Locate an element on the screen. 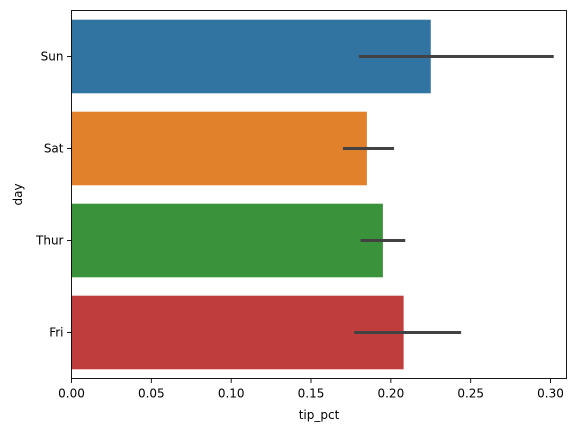 Image resolution: width=577 pixels, height=433 pixels. x-tick-label: 0.00 is located at coordinates (71, 394).